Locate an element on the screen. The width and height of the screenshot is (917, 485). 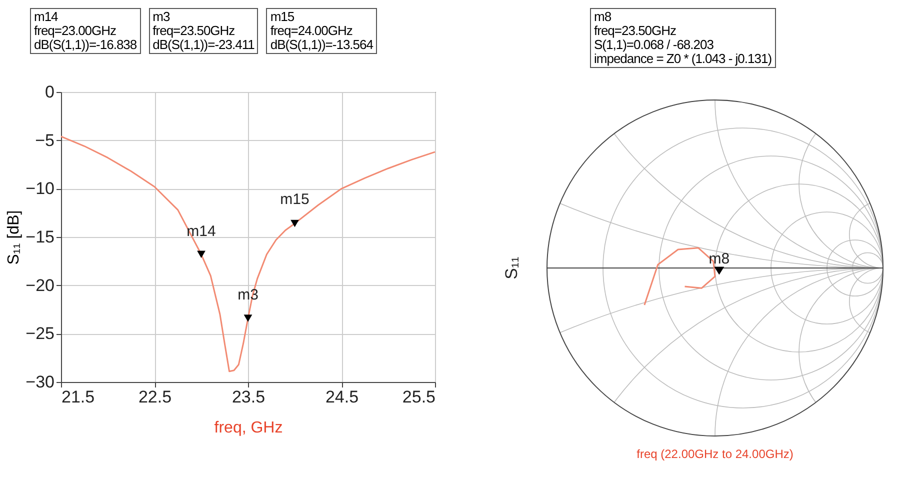
y-tick-label: −5 is located at coordinates (44, 140).